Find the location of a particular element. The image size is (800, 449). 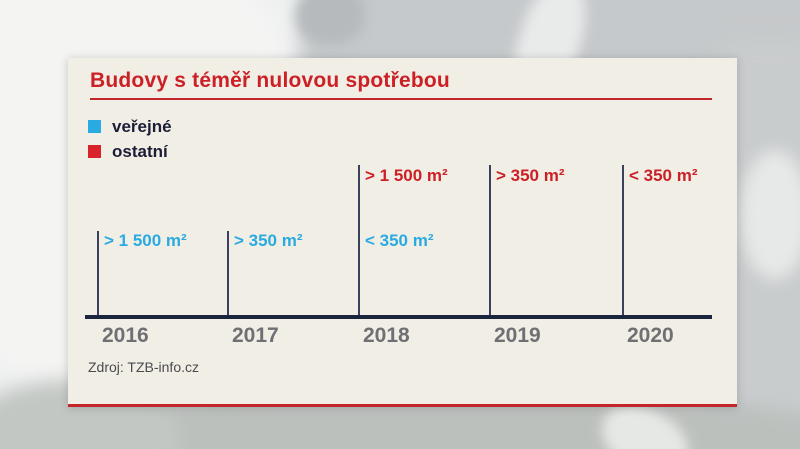

value-other-2018: > 1 500 m² is located at coordinates (406, 175).